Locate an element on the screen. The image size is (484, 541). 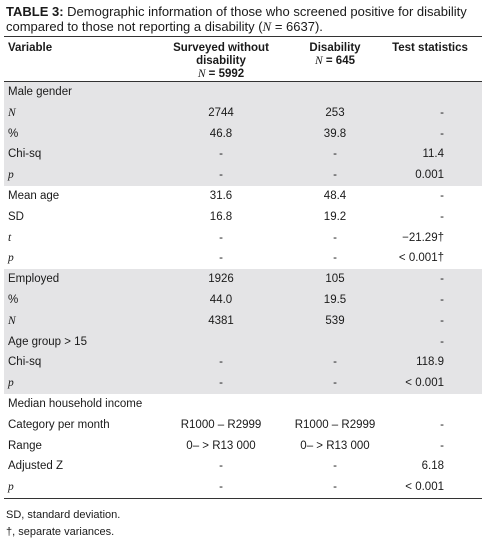
cell-disability: 19.5 is located at coordinates (335, 300).